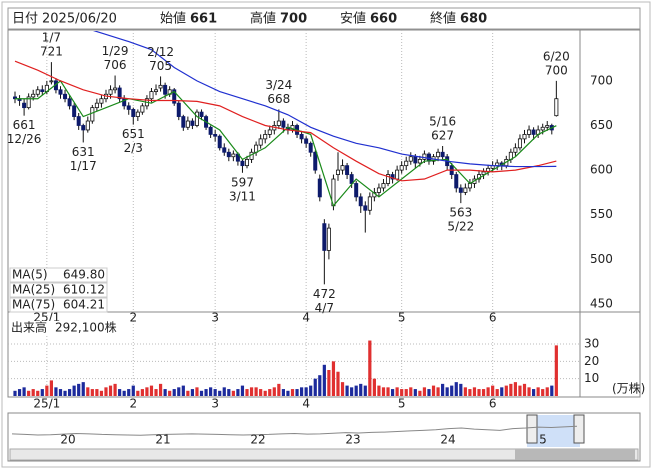  What do you see at coordinates (79, 19) in the screenshot?
I see `header-value: 2025/06/20` at bounding box center [79, 19].